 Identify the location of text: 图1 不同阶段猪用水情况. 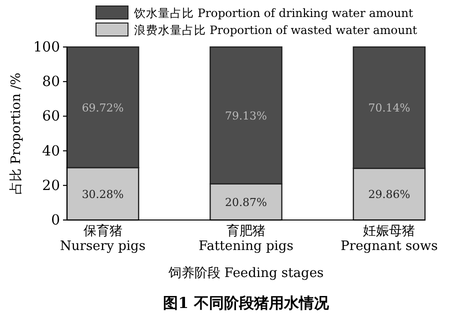
(246, 303).